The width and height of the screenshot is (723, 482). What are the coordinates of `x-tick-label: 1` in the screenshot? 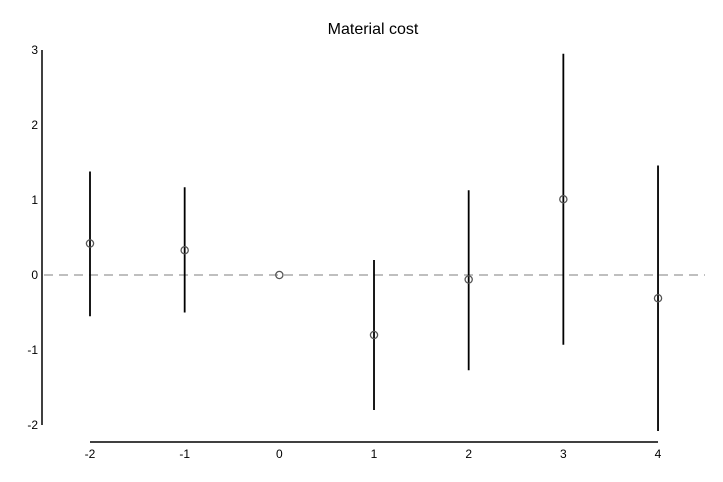 It's located at (374, 454).